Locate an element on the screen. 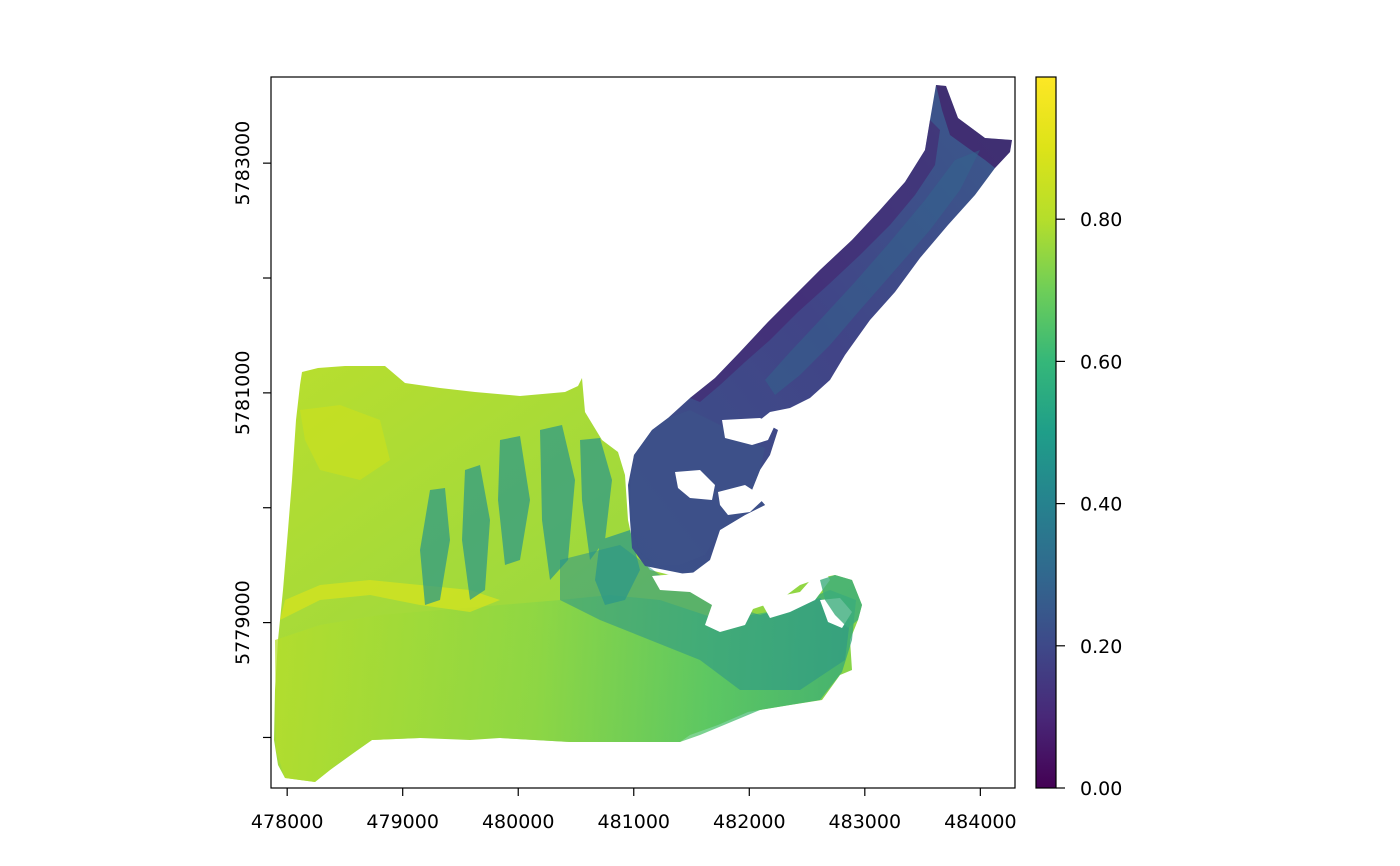  bright-band is located at coordinates (390, 600).